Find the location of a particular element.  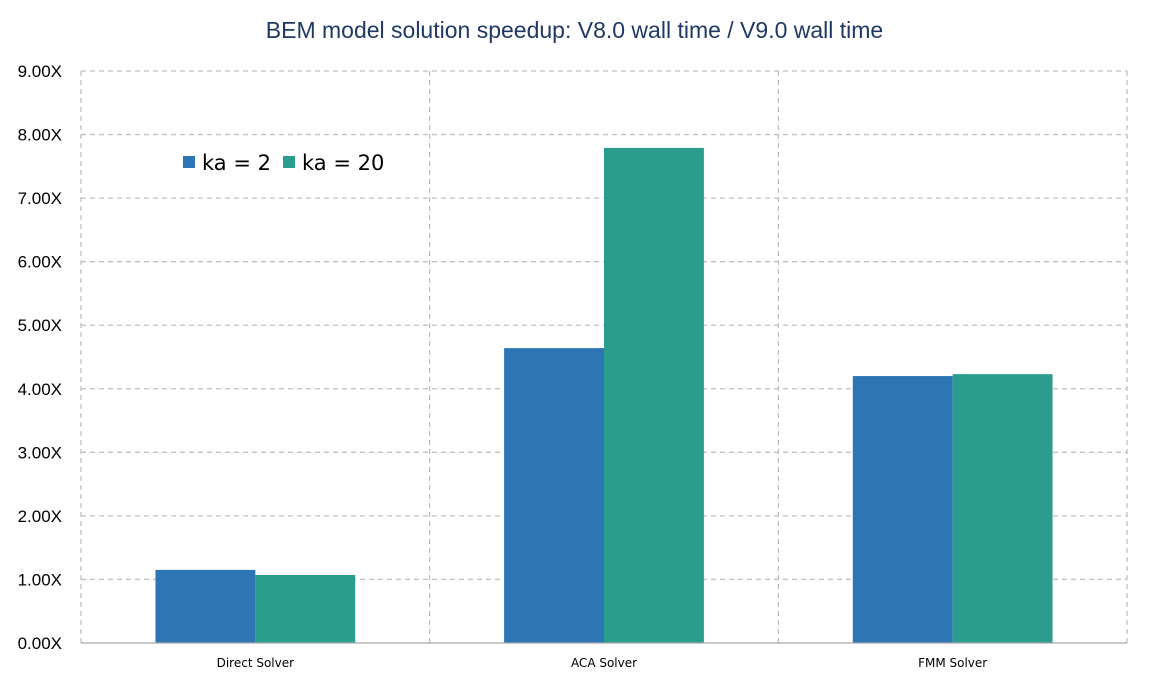

y-tick-label: 8.00X is located at coordinates (40, 135).